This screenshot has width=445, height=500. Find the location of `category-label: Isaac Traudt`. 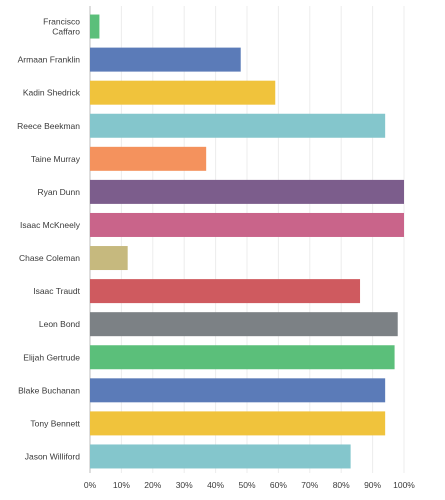

category-label: Isaac Traudt is located at coordinates (56, 291).